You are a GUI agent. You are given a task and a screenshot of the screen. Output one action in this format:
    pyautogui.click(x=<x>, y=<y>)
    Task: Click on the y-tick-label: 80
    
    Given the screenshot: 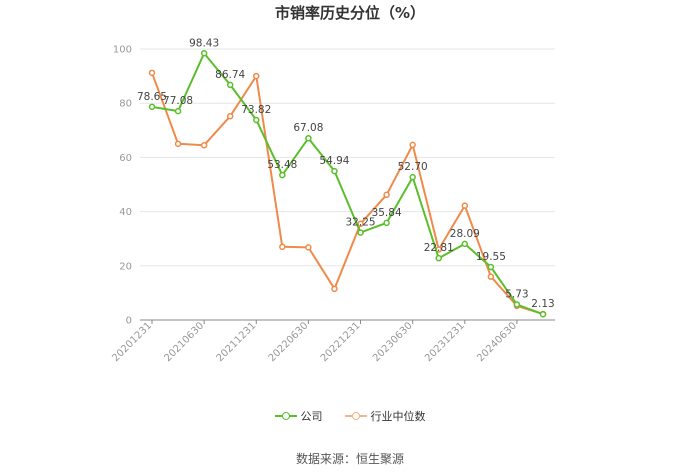 What is the action you would take?
    pyautogui.click(x=125, y=104)
    